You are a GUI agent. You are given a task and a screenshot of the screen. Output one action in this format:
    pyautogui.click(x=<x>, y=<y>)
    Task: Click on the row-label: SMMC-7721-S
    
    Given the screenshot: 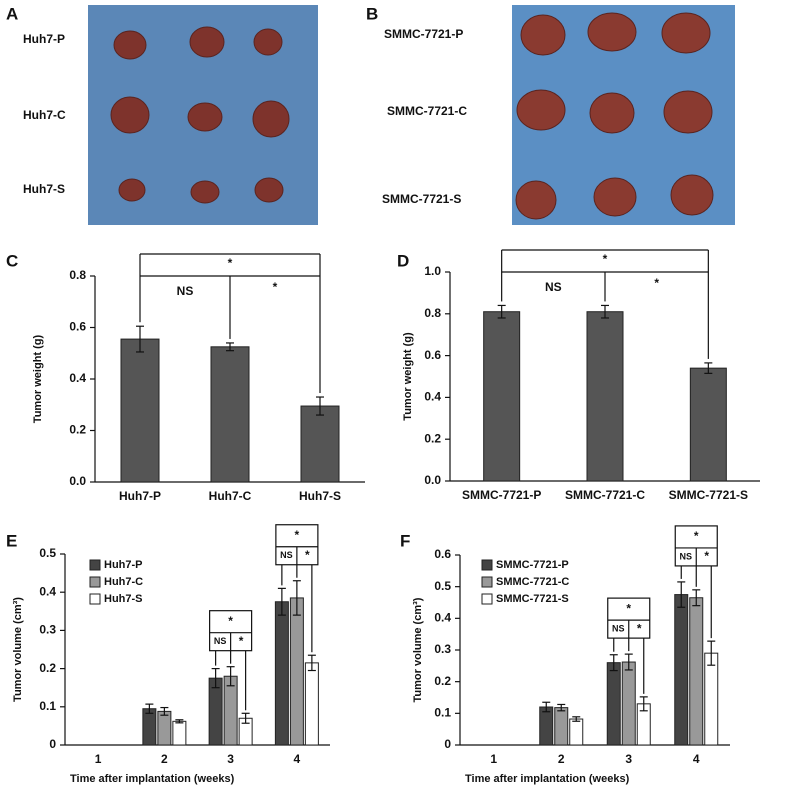 What is the action you would take?
    pyautogui.click(x=421, y=199)
    